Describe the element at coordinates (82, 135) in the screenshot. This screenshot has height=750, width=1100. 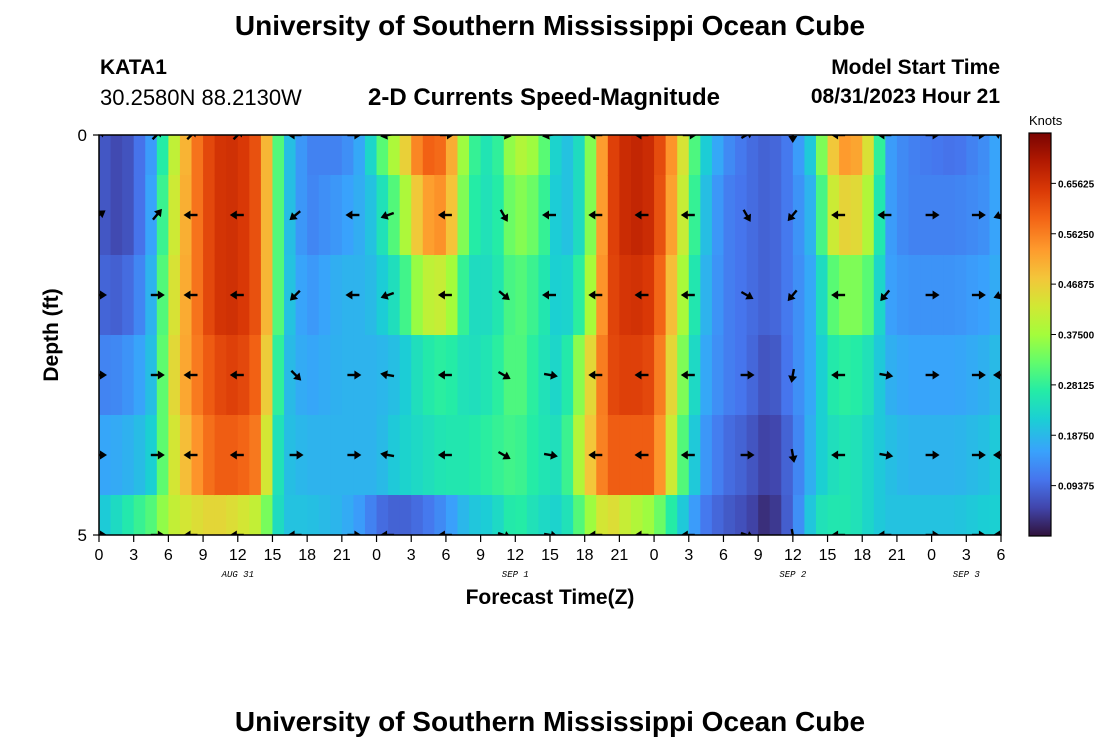
I see `y-tick-label: 0` at that location.